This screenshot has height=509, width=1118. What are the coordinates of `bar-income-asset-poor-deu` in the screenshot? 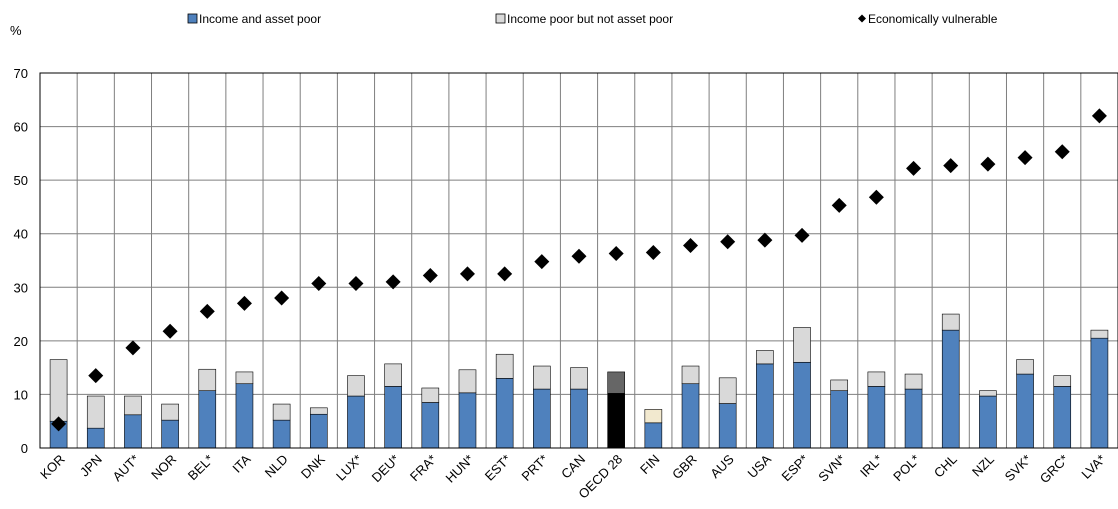 It's located at (393, 417).